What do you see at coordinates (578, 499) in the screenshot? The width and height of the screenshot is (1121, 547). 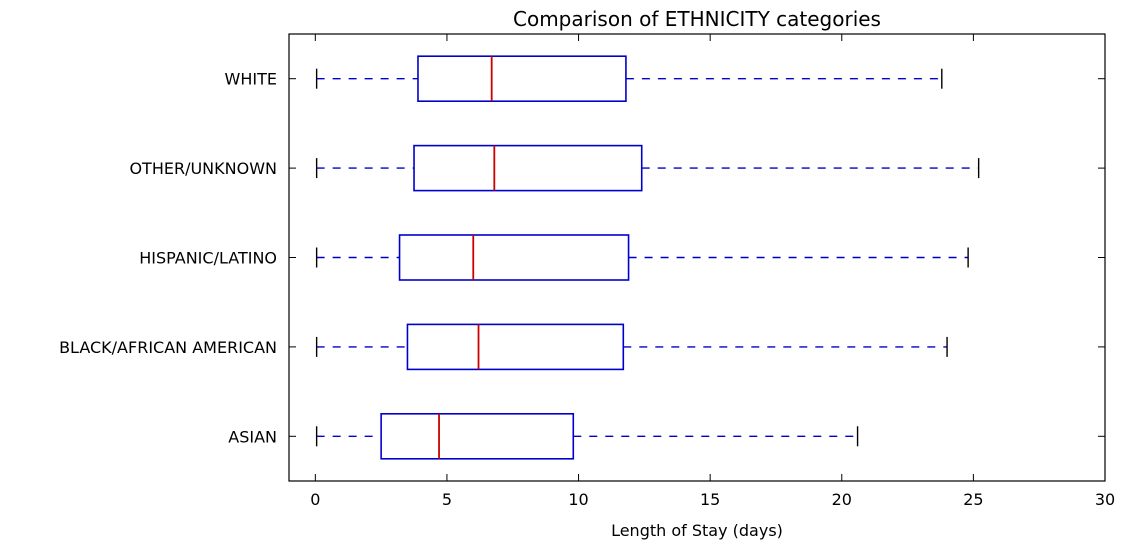 I see `x-tick-label: 10` at bounding box center [578, 499].